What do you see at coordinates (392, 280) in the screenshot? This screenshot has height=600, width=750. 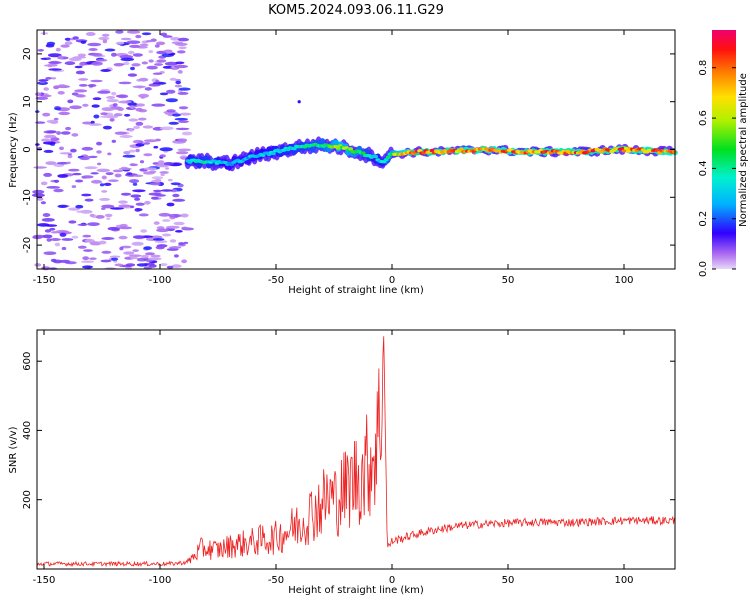 I see `x-tick-label: 0` at bounding box center [392, 280].